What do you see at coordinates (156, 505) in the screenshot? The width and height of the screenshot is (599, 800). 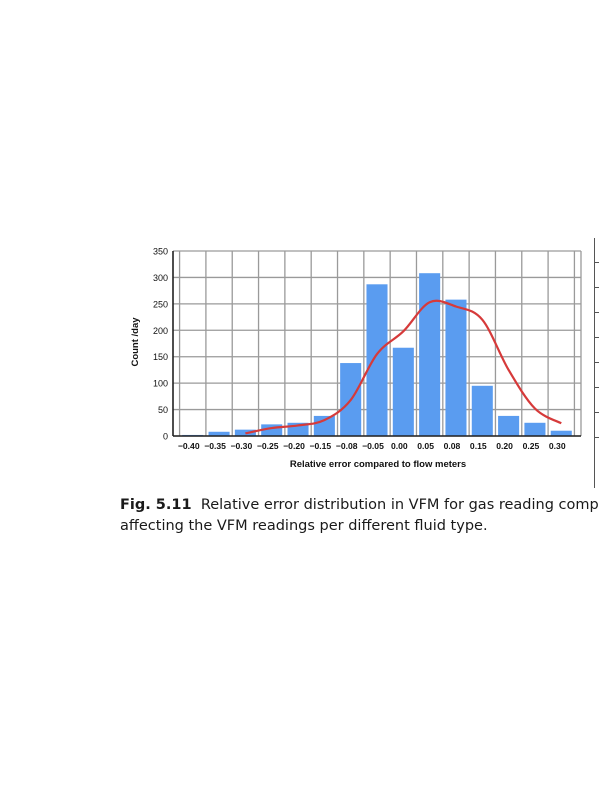 I see `figure-label: Fig. 5.11` at bounding box center [156, 505].